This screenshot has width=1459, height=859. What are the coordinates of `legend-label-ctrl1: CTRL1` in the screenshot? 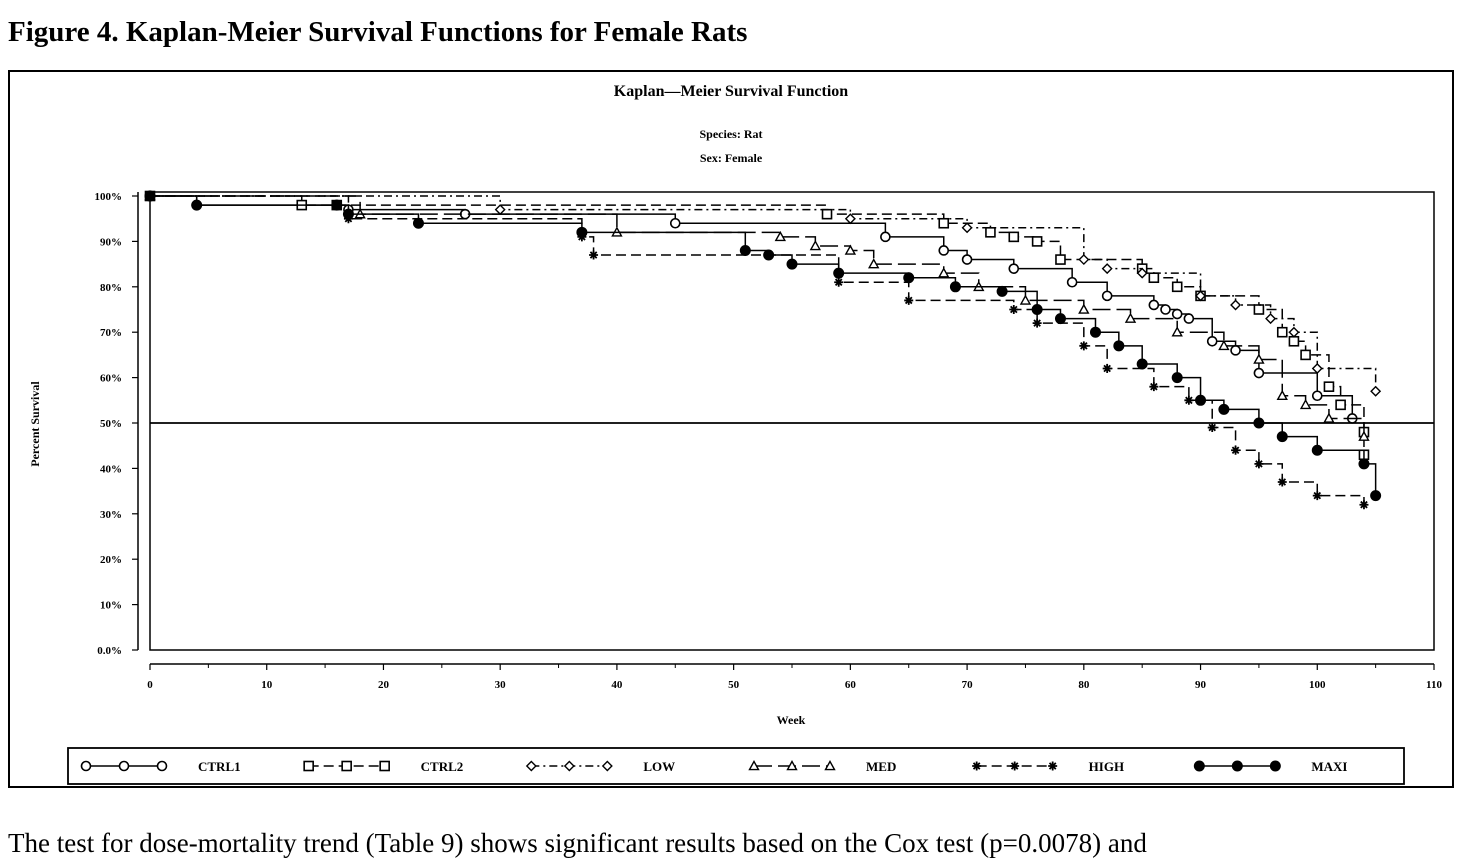 It's located at (219, 766).